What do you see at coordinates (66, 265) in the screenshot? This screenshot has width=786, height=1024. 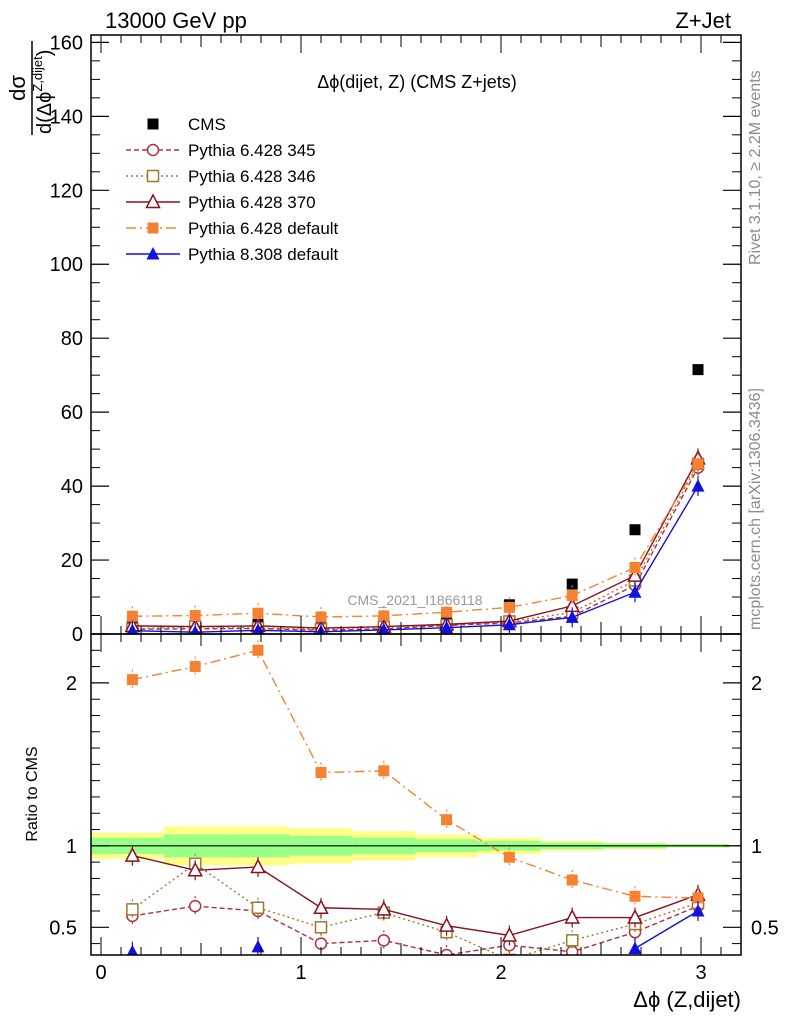 I see `main-ytick-label: 100` at bounding box center [66, 265].